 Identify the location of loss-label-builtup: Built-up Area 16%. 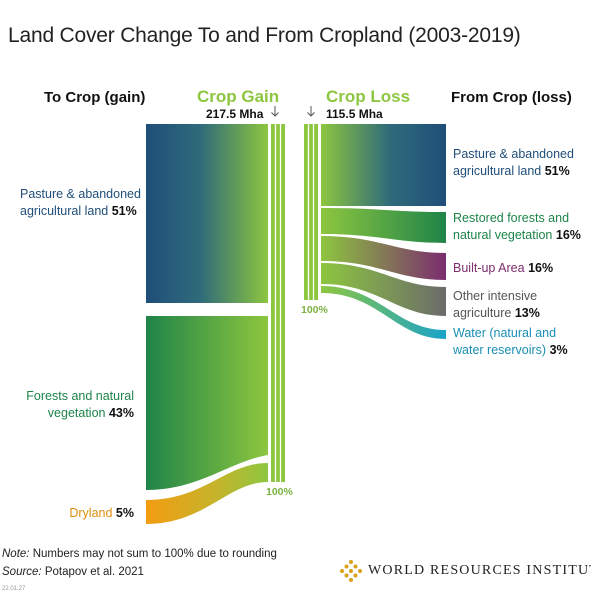
(503, 268).